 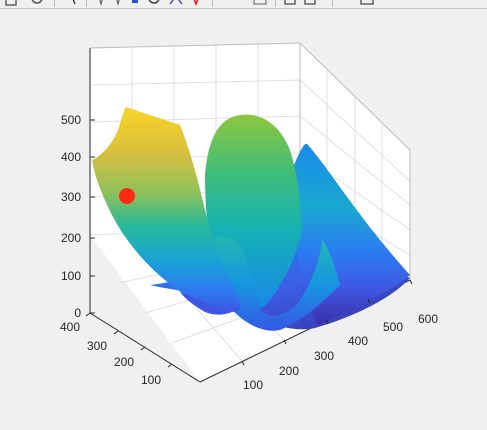 I want to click on print-icon, so click(x=37, y=3).